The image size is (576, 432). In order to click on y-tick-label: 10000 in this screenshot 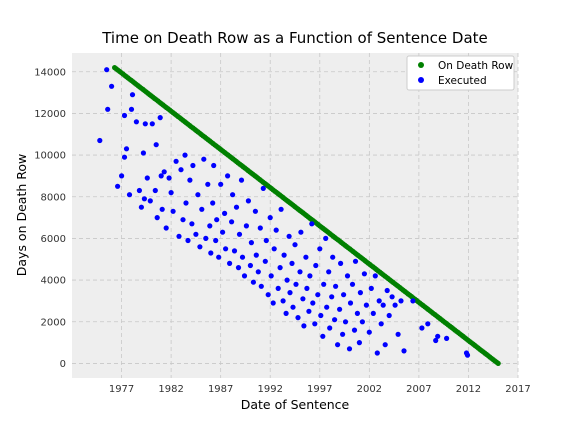, I will do `click(50, 156)`.